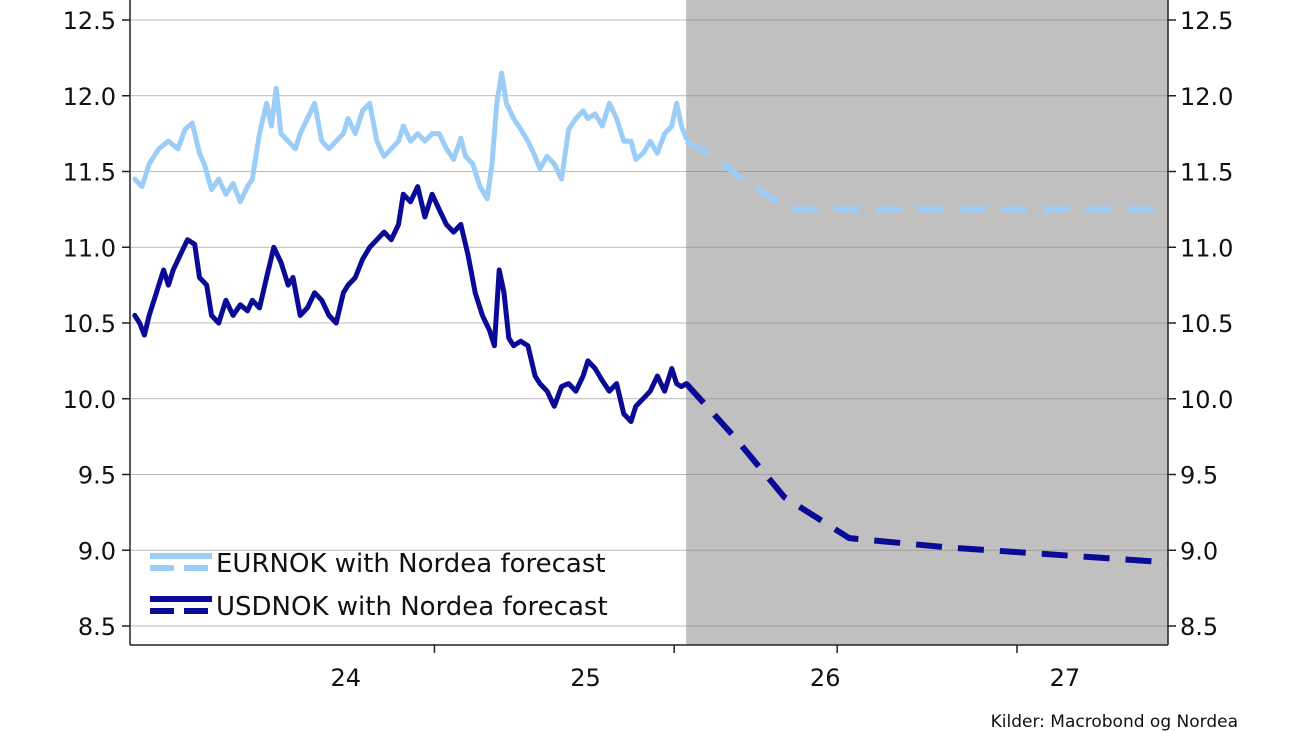 The height and width of the screenshot is (731, 1300). What do you see at coordinates (926, 473) in the screenshot?
I see `usdnok-forecast-line` at bounding box center [926, 473].